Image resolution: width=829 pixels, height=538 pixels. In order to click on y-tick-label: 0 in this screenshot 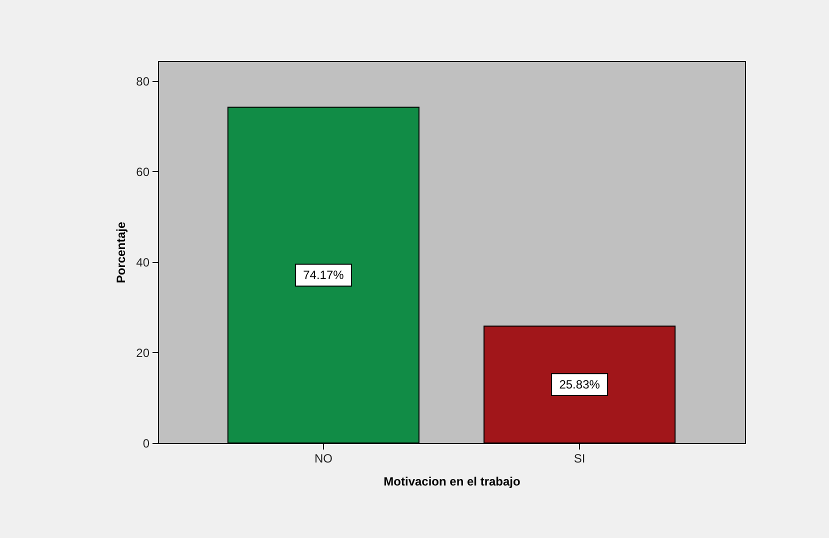, I will do `click(146, 443)`.